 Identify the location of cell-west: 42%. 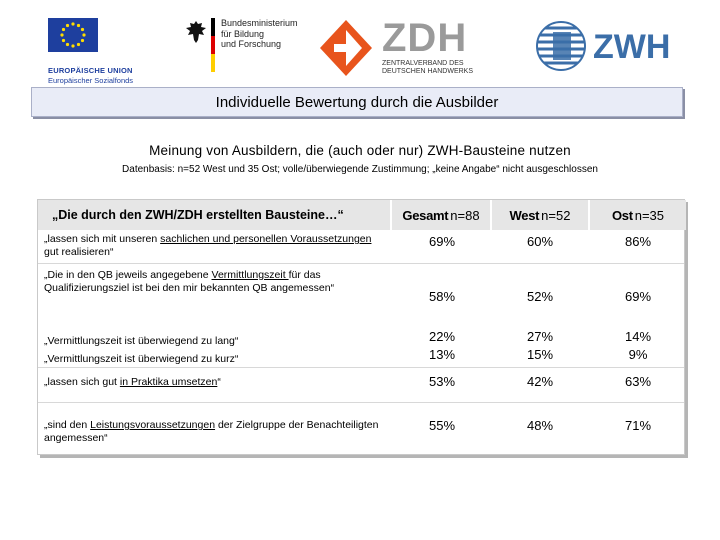
(540, 381).